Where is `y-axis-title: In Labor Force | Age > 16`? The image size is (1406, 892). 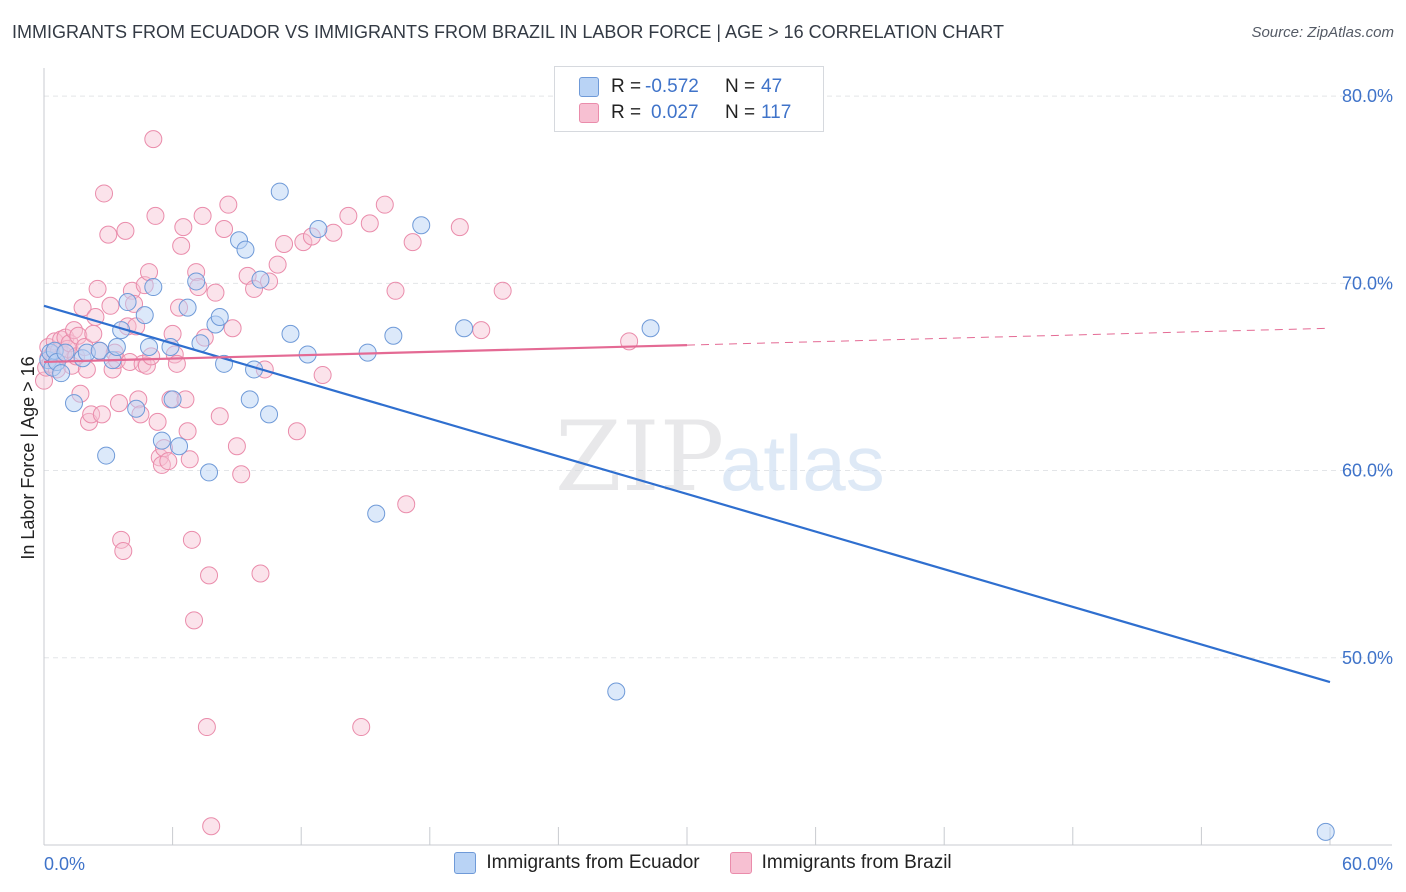
y-axis-title: In Labor Force | Age > 16 is located at coordinates (28, 457).